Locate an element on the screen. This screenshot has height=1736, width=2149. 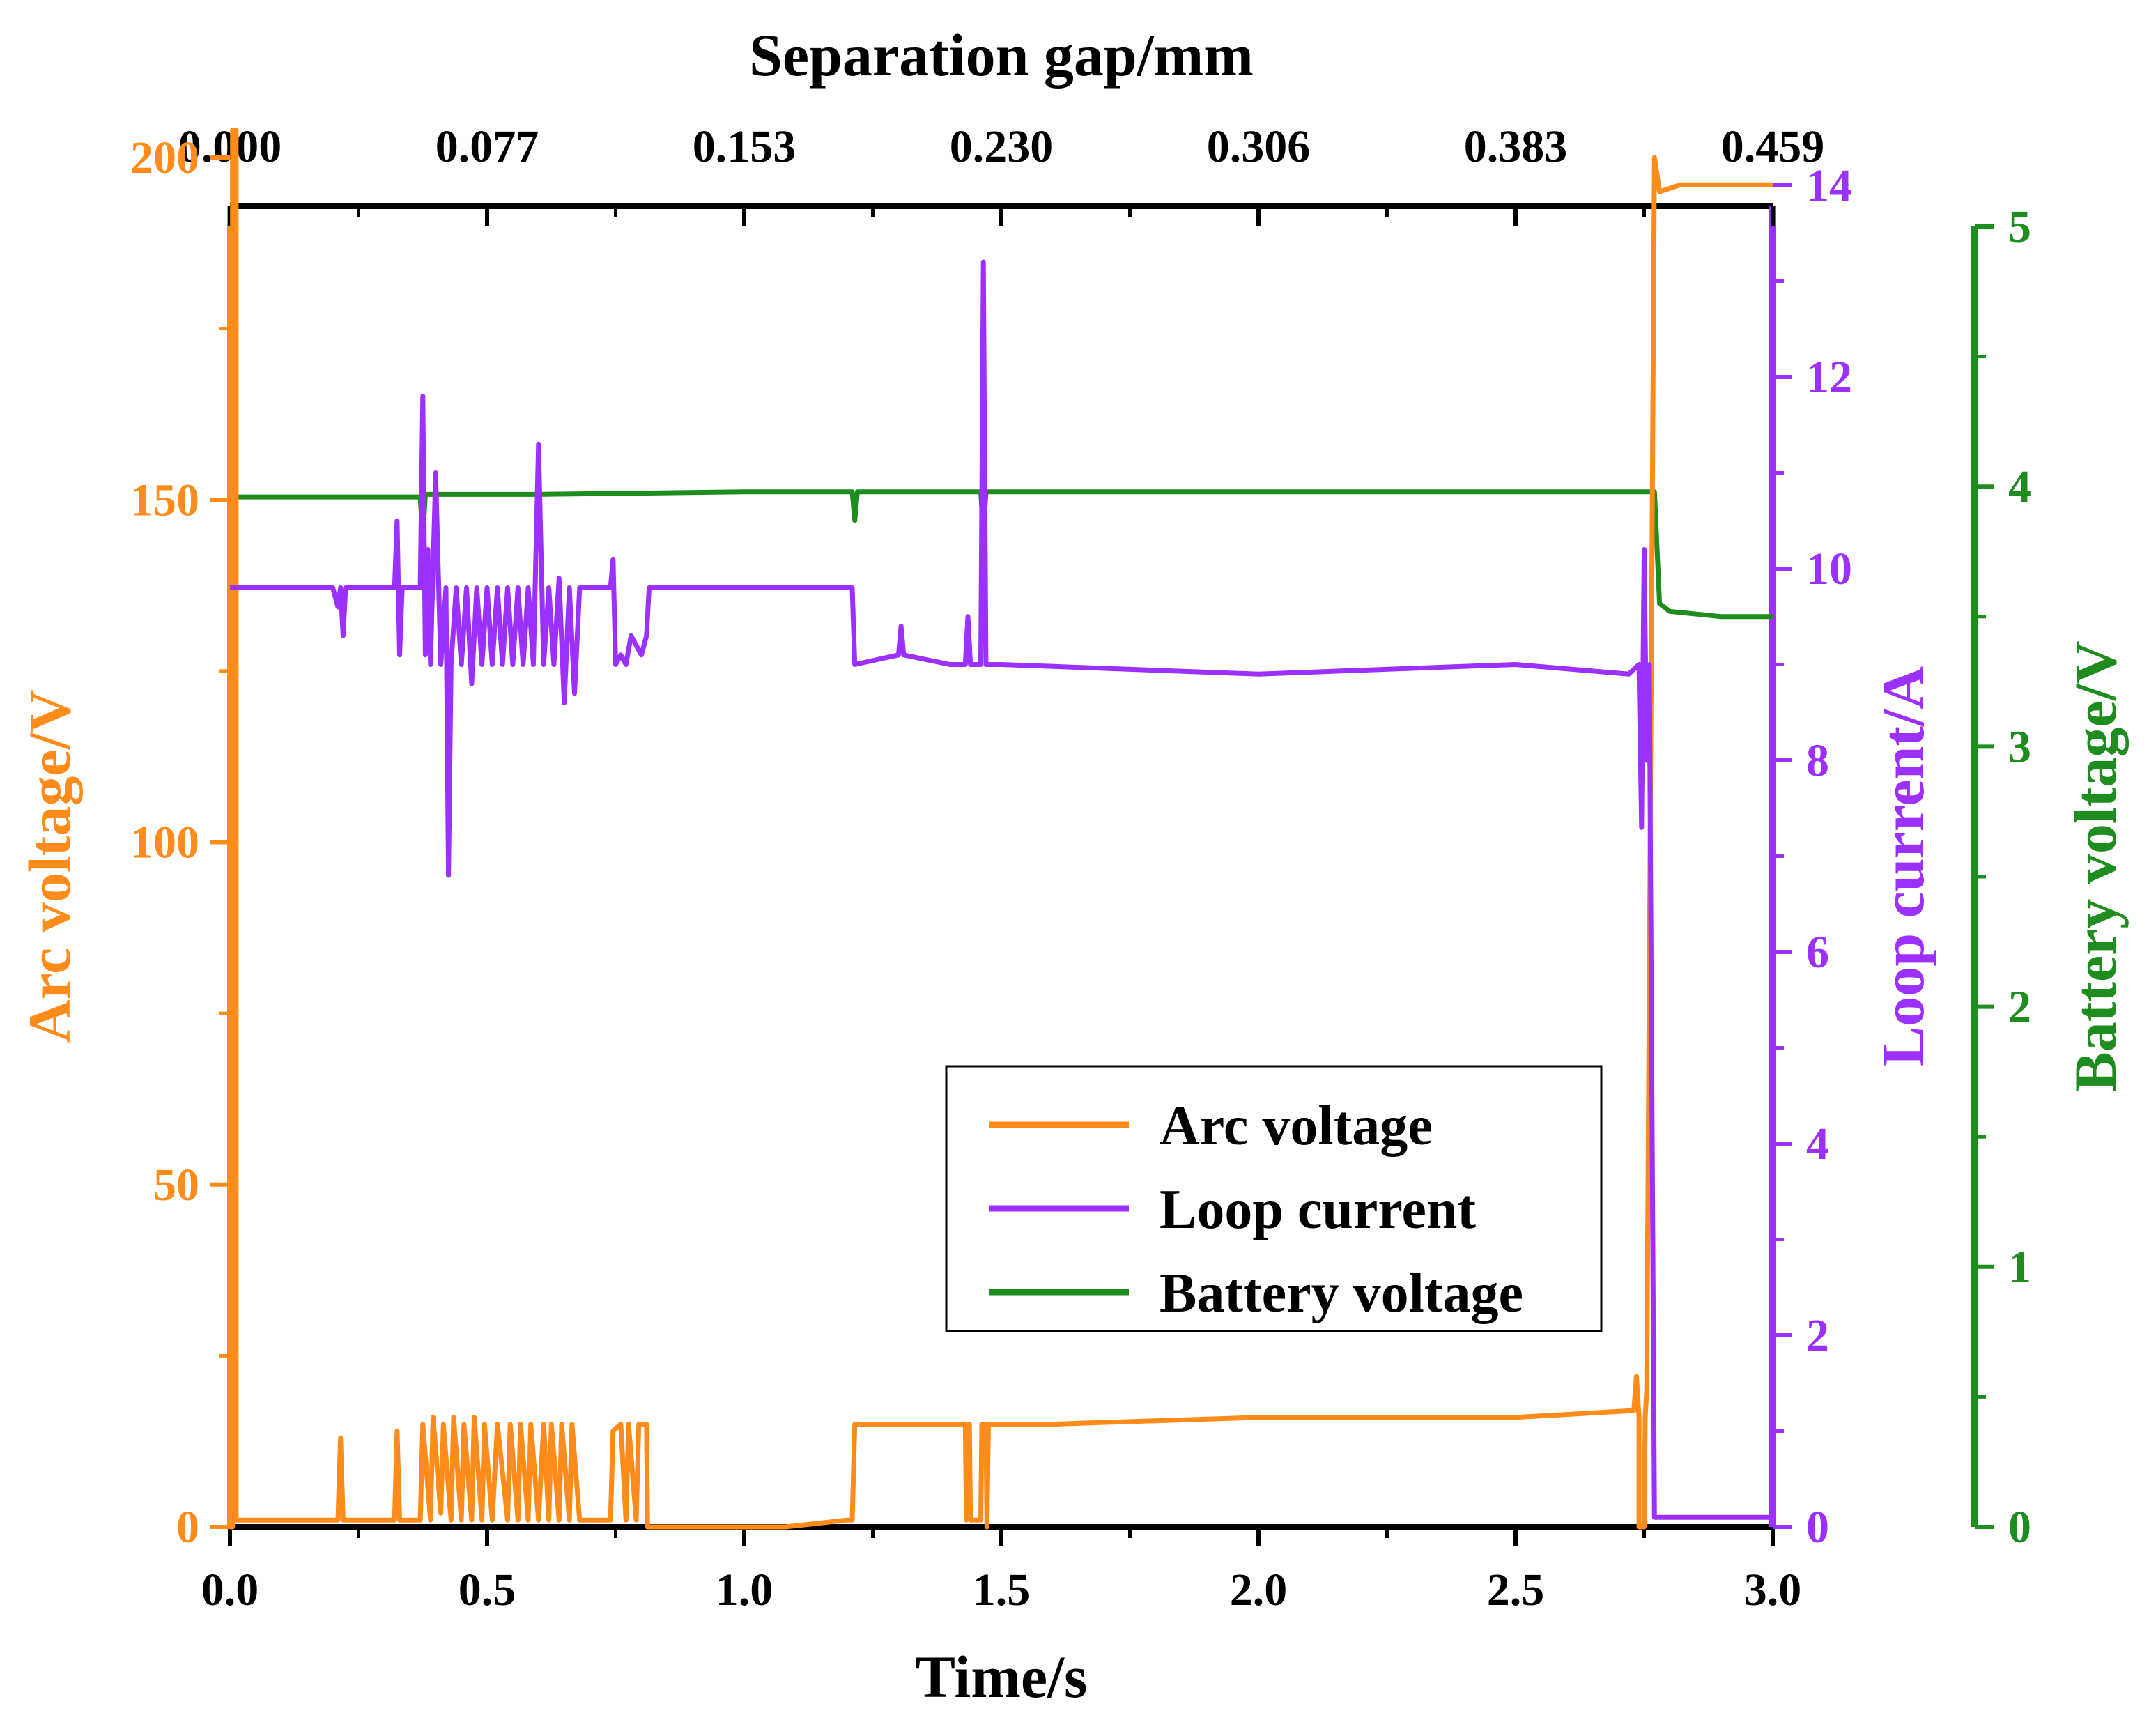
battery-tick-label: 2 is located at coordinates (2019, 1007).